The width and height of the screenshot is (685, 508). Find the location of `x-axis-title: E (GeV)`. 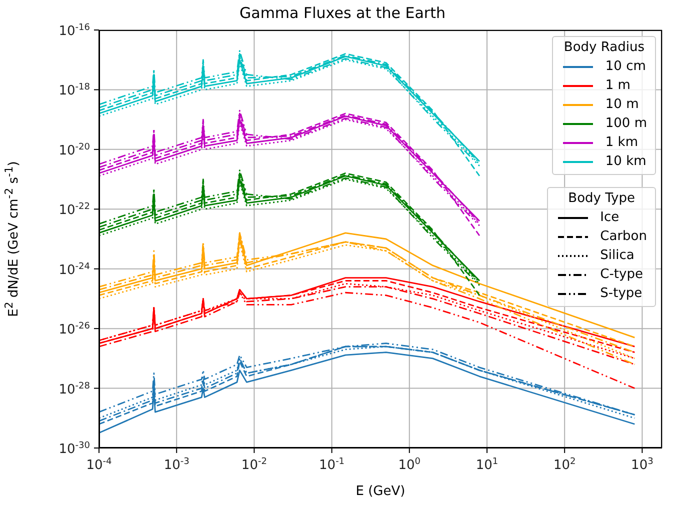

x-axis-title: E (GeV) is located at coordinates (380, 491).